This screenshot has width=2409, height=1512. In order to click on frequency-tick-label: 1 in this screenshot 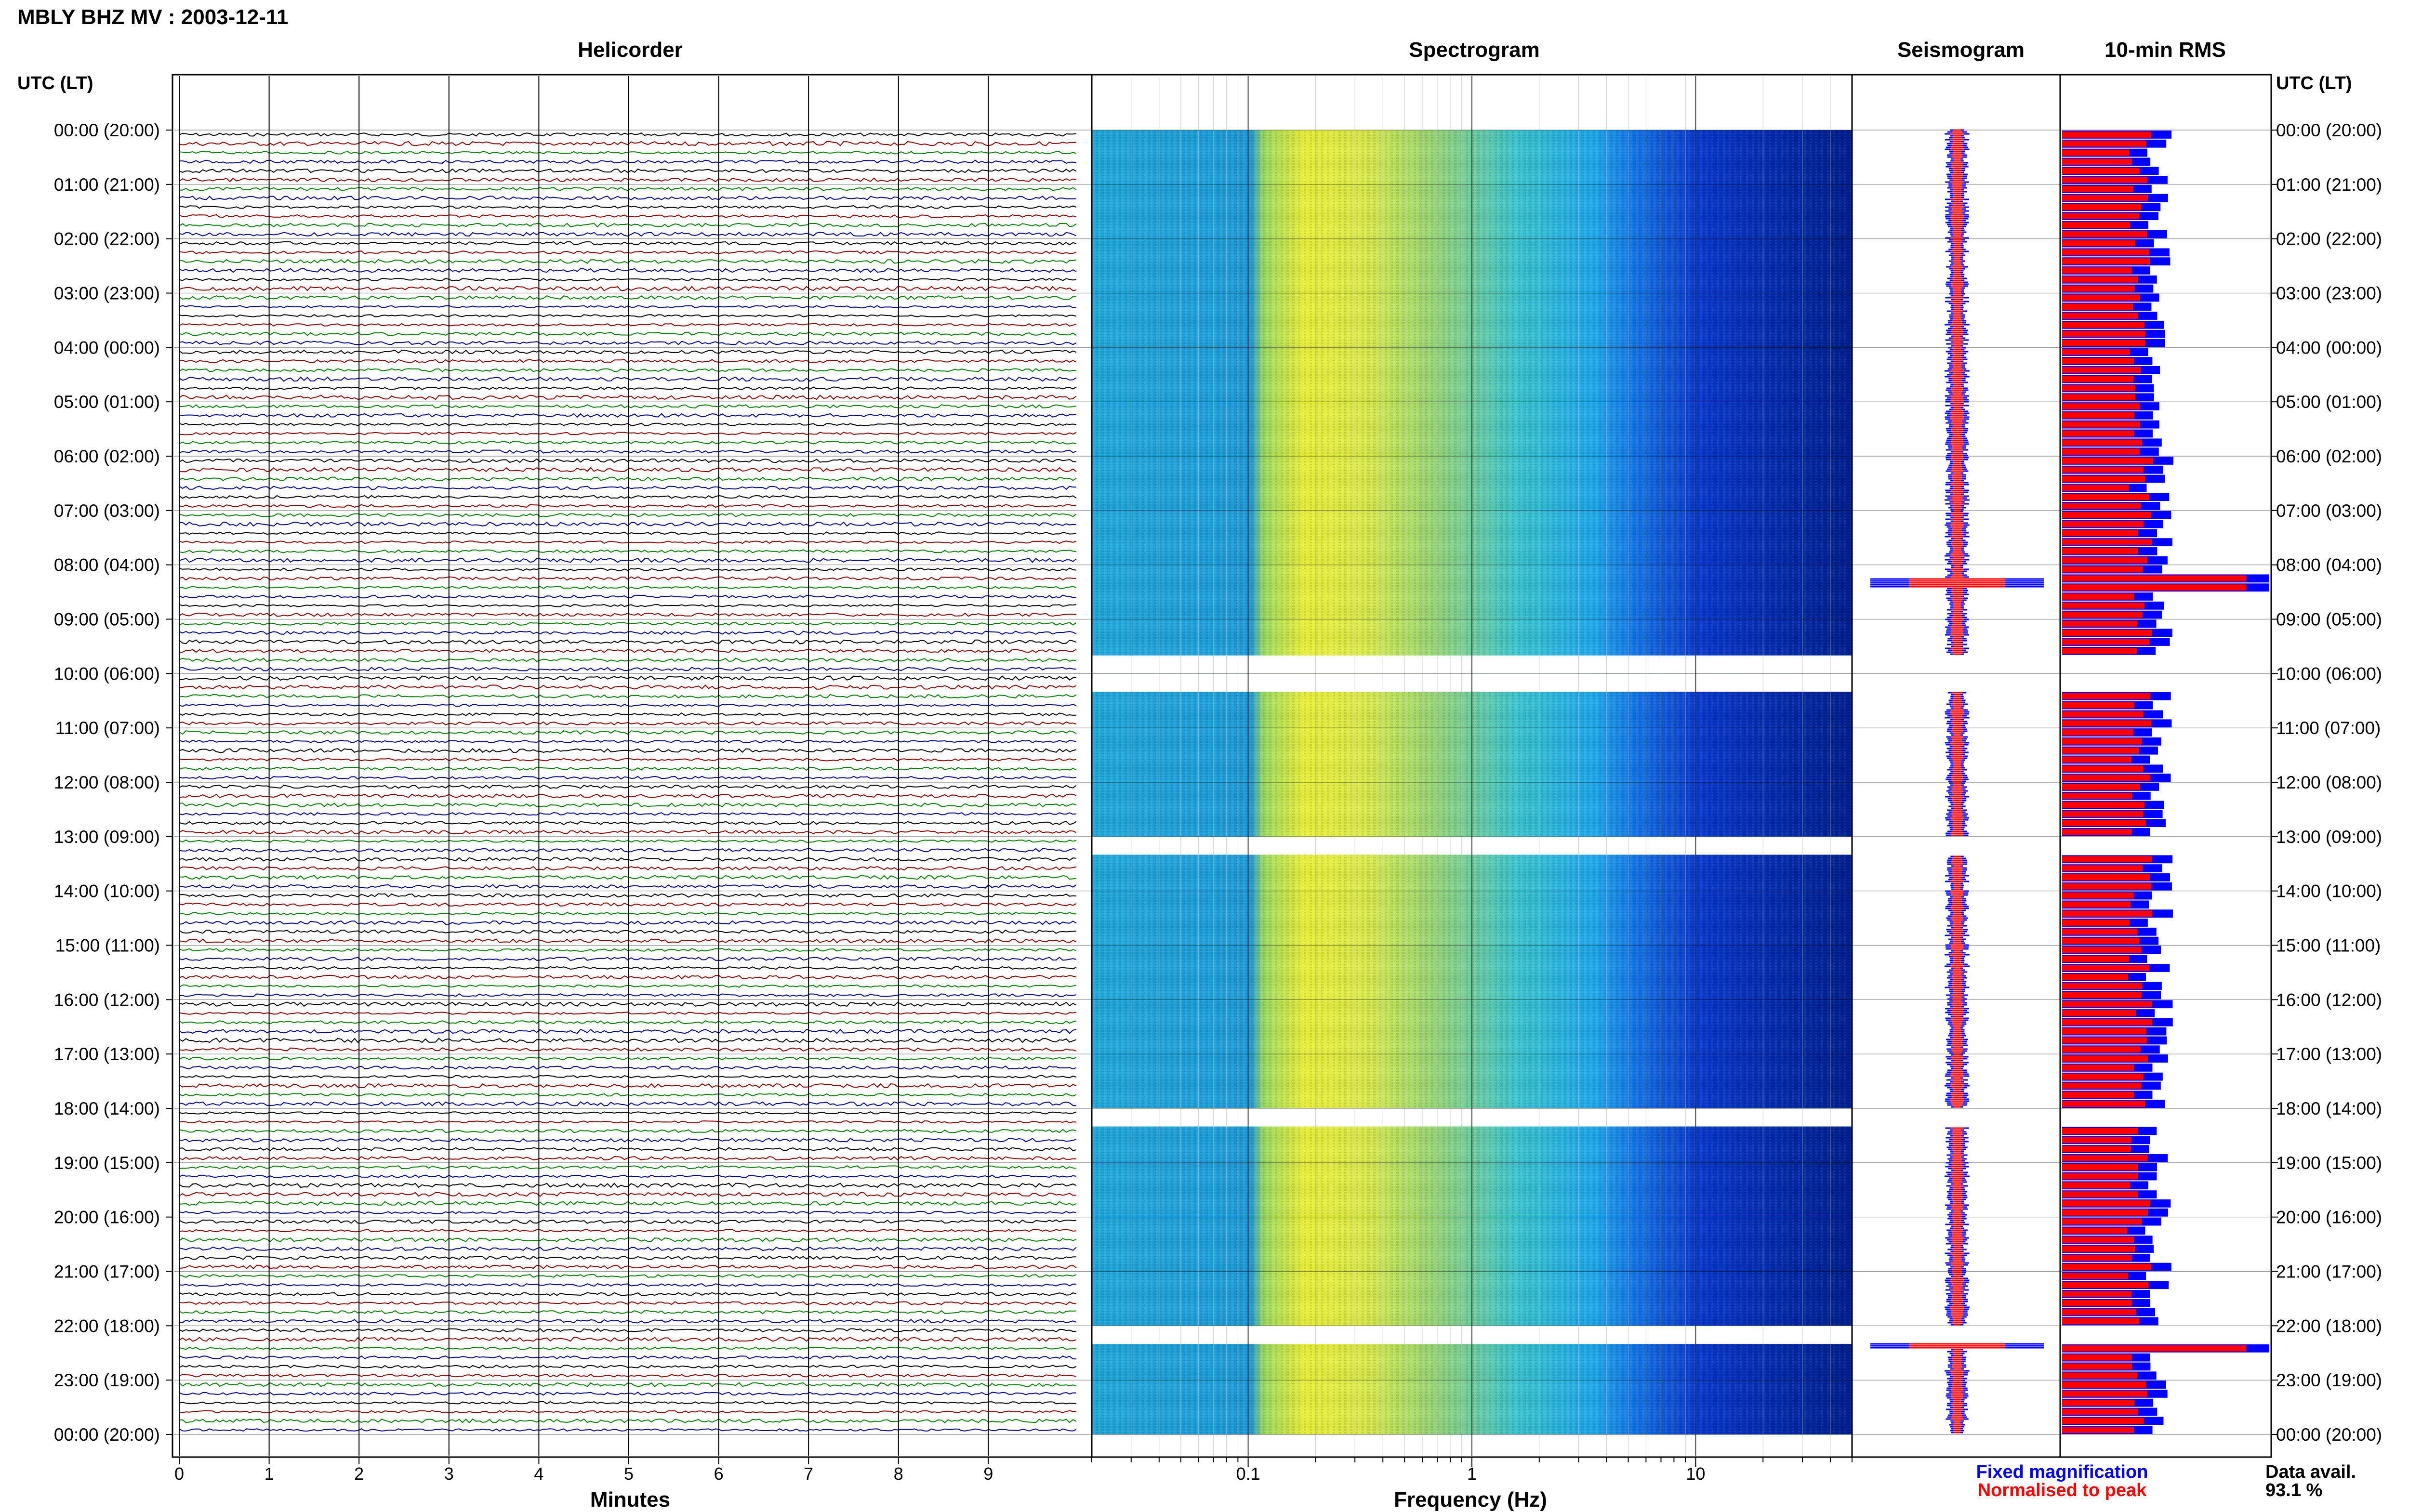, I will do `click(1472, 1474)`.